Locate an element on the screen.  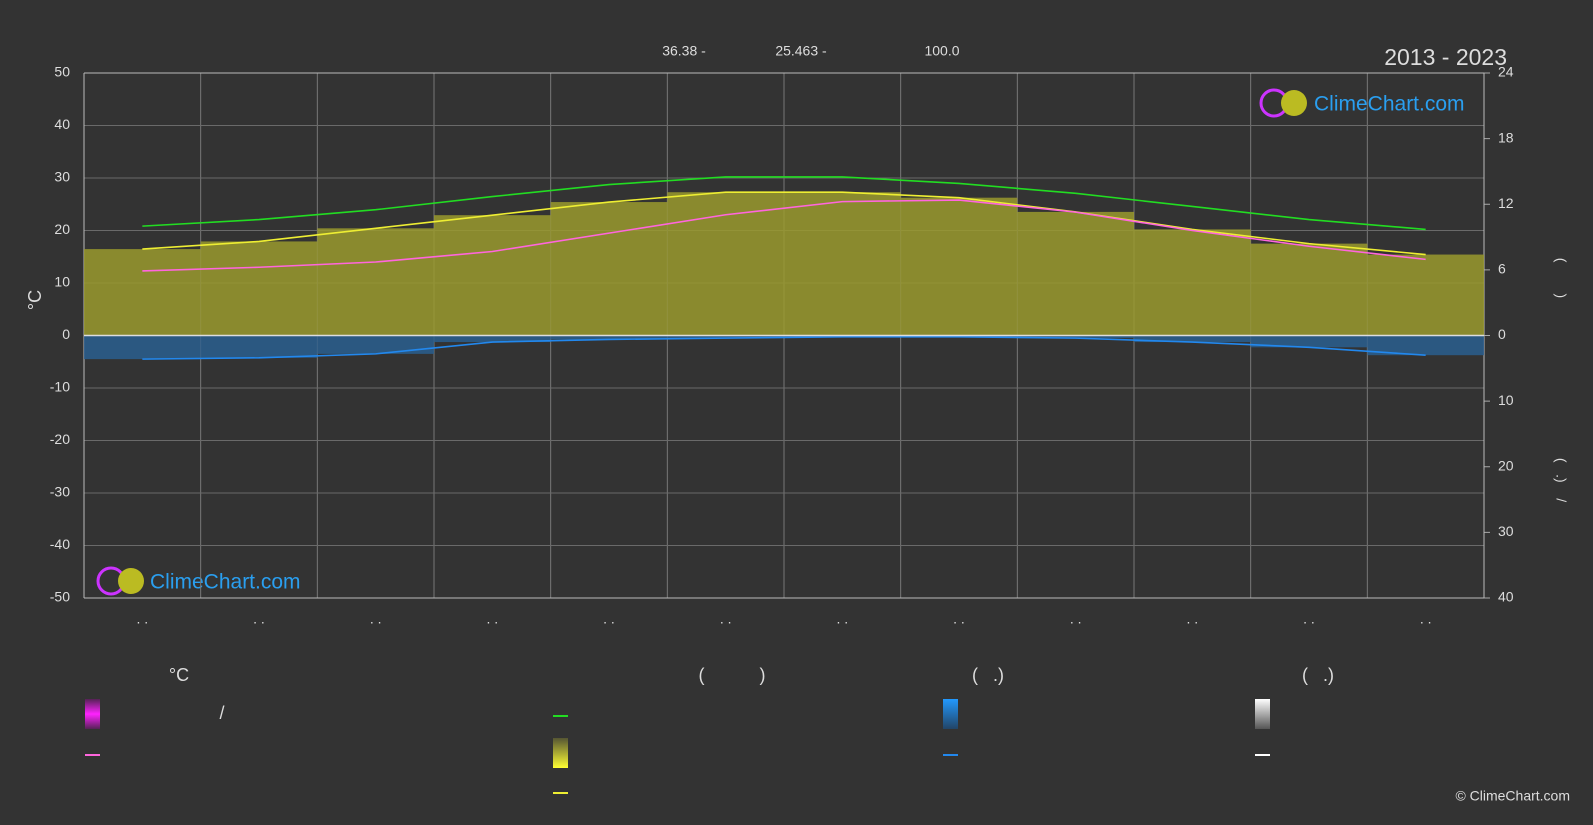
y-tick-label: 20 is located at coordinates (62, 229).